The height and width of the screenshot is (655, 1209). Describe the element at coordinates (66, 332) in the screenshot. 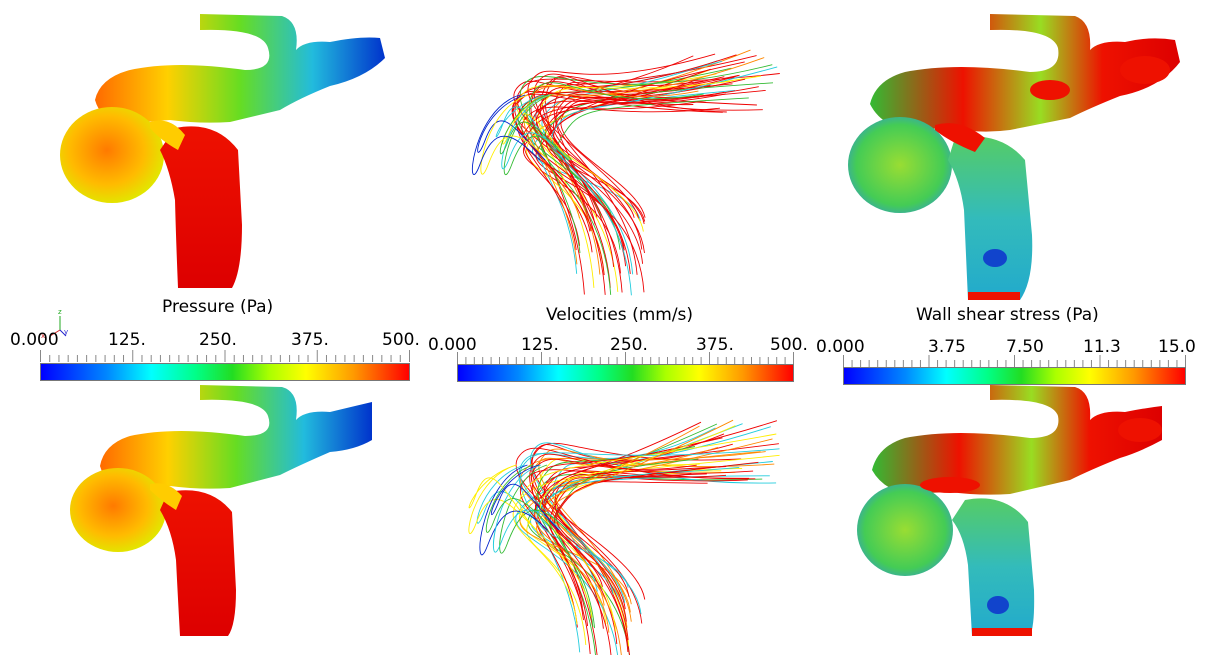

I see `axis-y-label: y` at that location.